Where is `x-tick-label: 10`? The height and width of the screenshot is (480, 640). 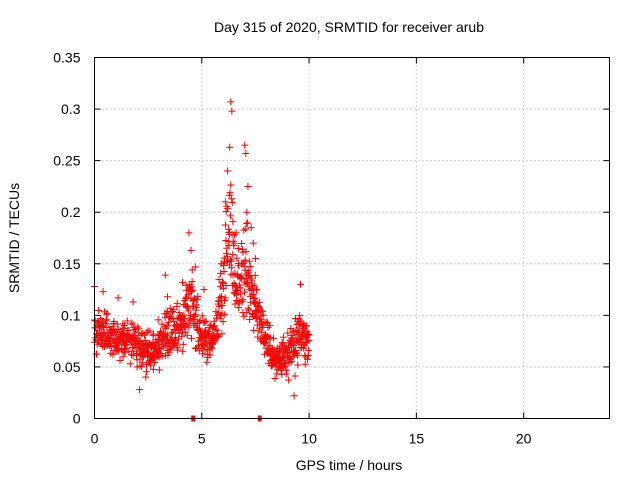
x-tick-label: 10 is located at coordinates (309, 439).